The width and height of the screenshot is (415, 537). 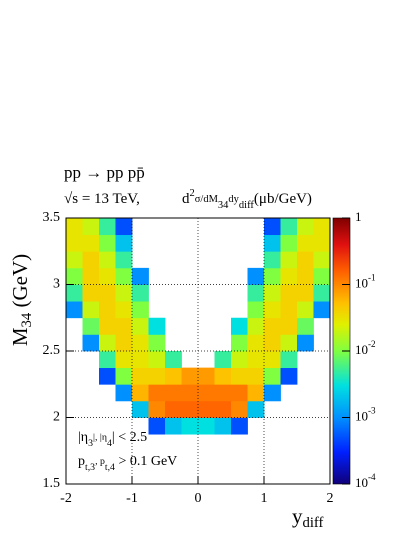 I want to click on y-tick-label: 3, so click(x=56, y=284).